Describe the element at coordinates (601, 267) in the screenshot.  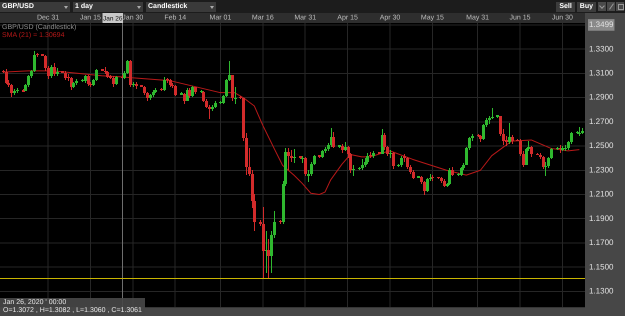
I see `y-tick-label: 1.1500` at that location.